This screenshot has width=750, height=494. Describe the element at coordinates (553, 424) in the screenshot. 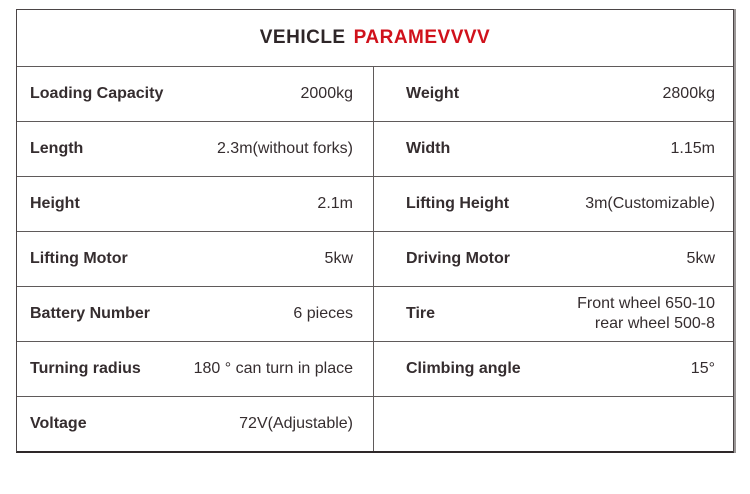

I see `table-cell-right` at that location.